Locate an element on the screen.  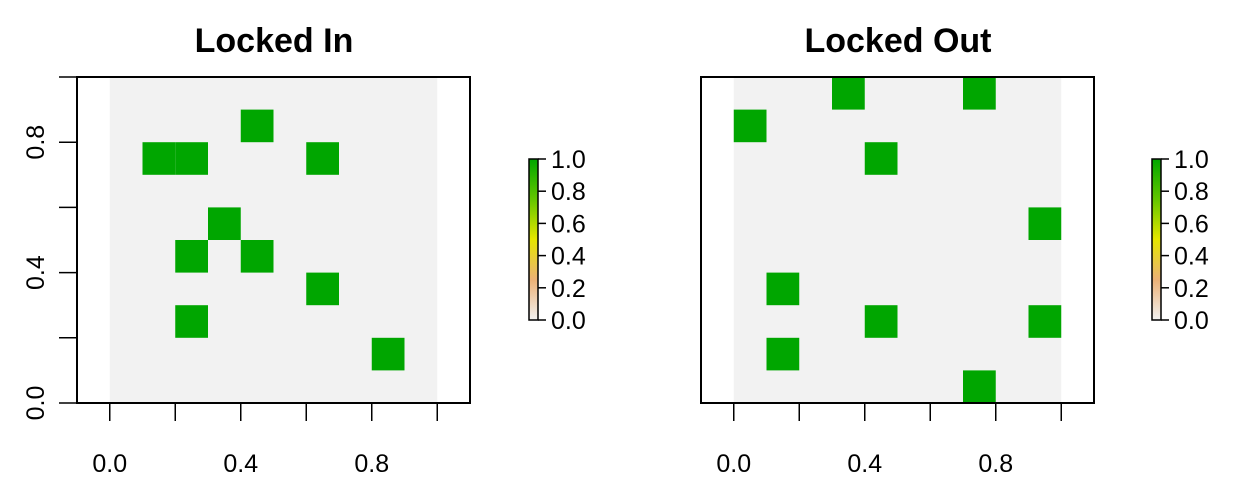
chart-title: Locked In is located at coordinates (274, 41).